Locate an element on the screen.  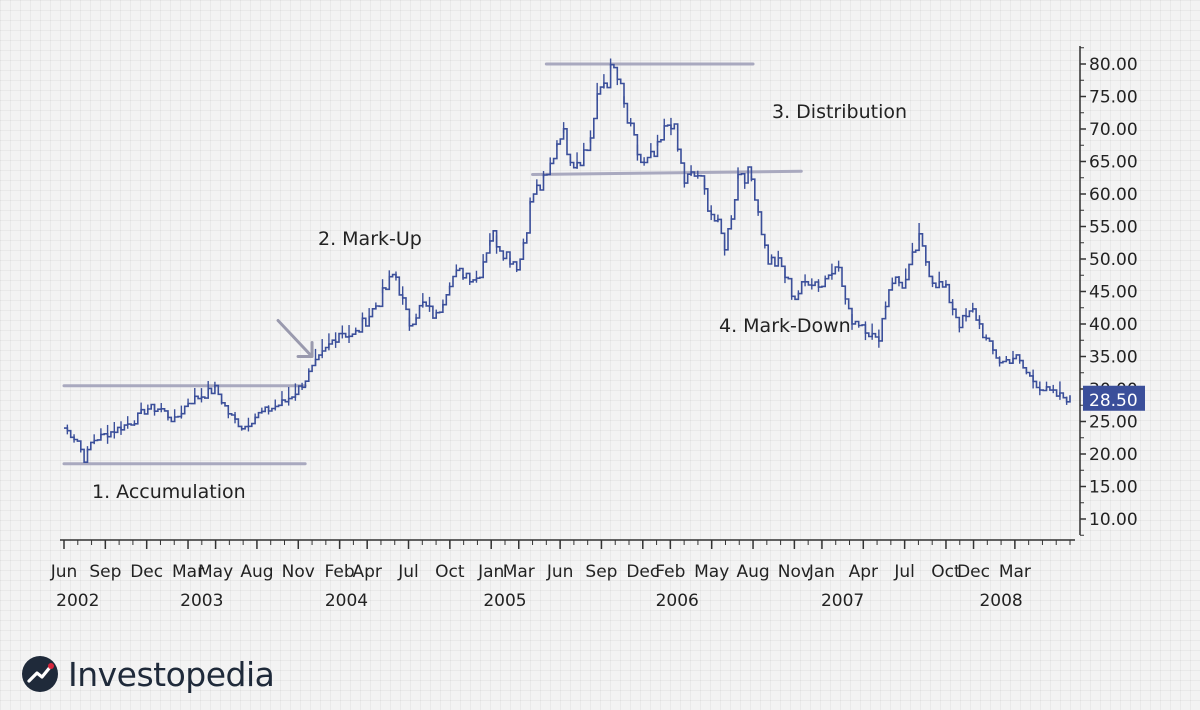
annotation-mark-down: 4. Mark-Down is located at coordinates (785, 326).